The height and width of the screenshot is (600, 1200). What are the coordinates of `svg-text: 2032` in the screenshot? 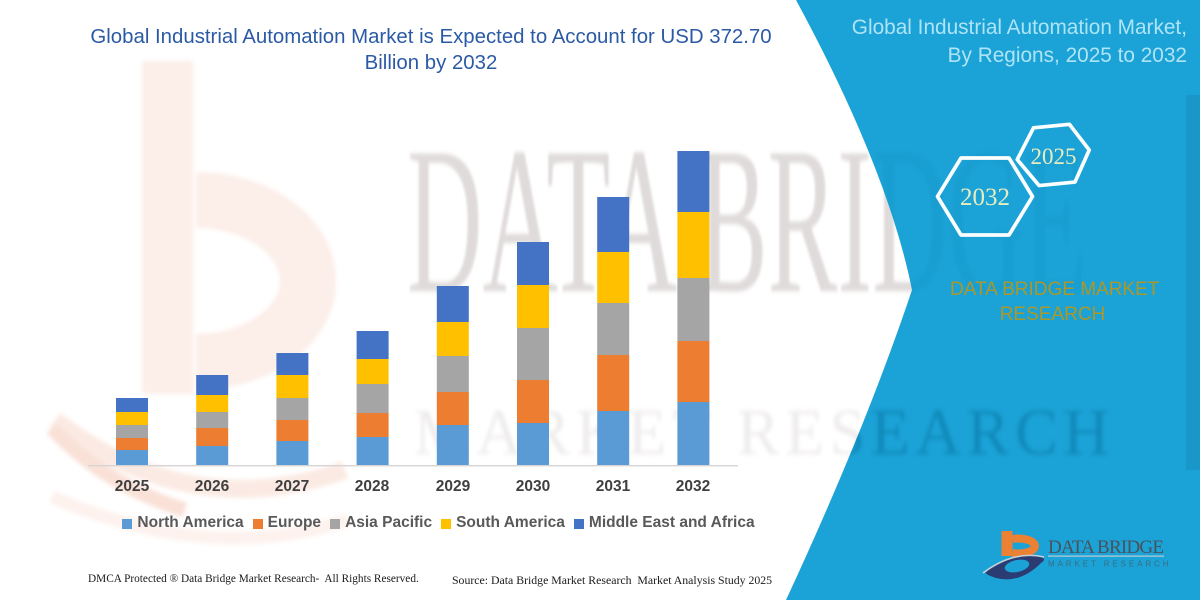 It's located at (985, 197).